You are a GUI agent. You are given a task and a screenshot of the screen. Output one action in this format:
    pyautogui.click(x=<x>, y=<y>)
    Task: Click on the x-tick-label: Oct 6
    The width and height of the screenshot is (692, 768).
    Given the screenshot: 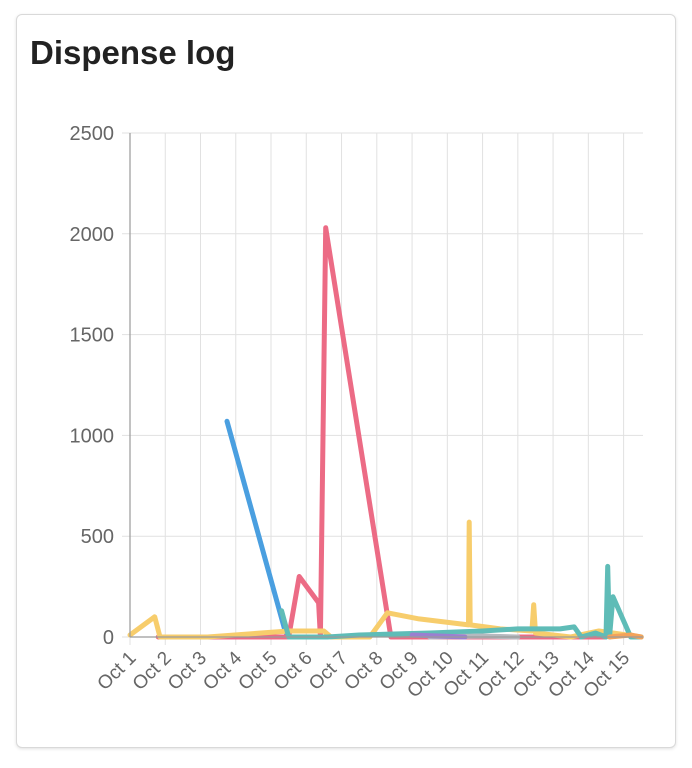 What is the action you would take?
    pyautogui.click(x=293, y=671)
    